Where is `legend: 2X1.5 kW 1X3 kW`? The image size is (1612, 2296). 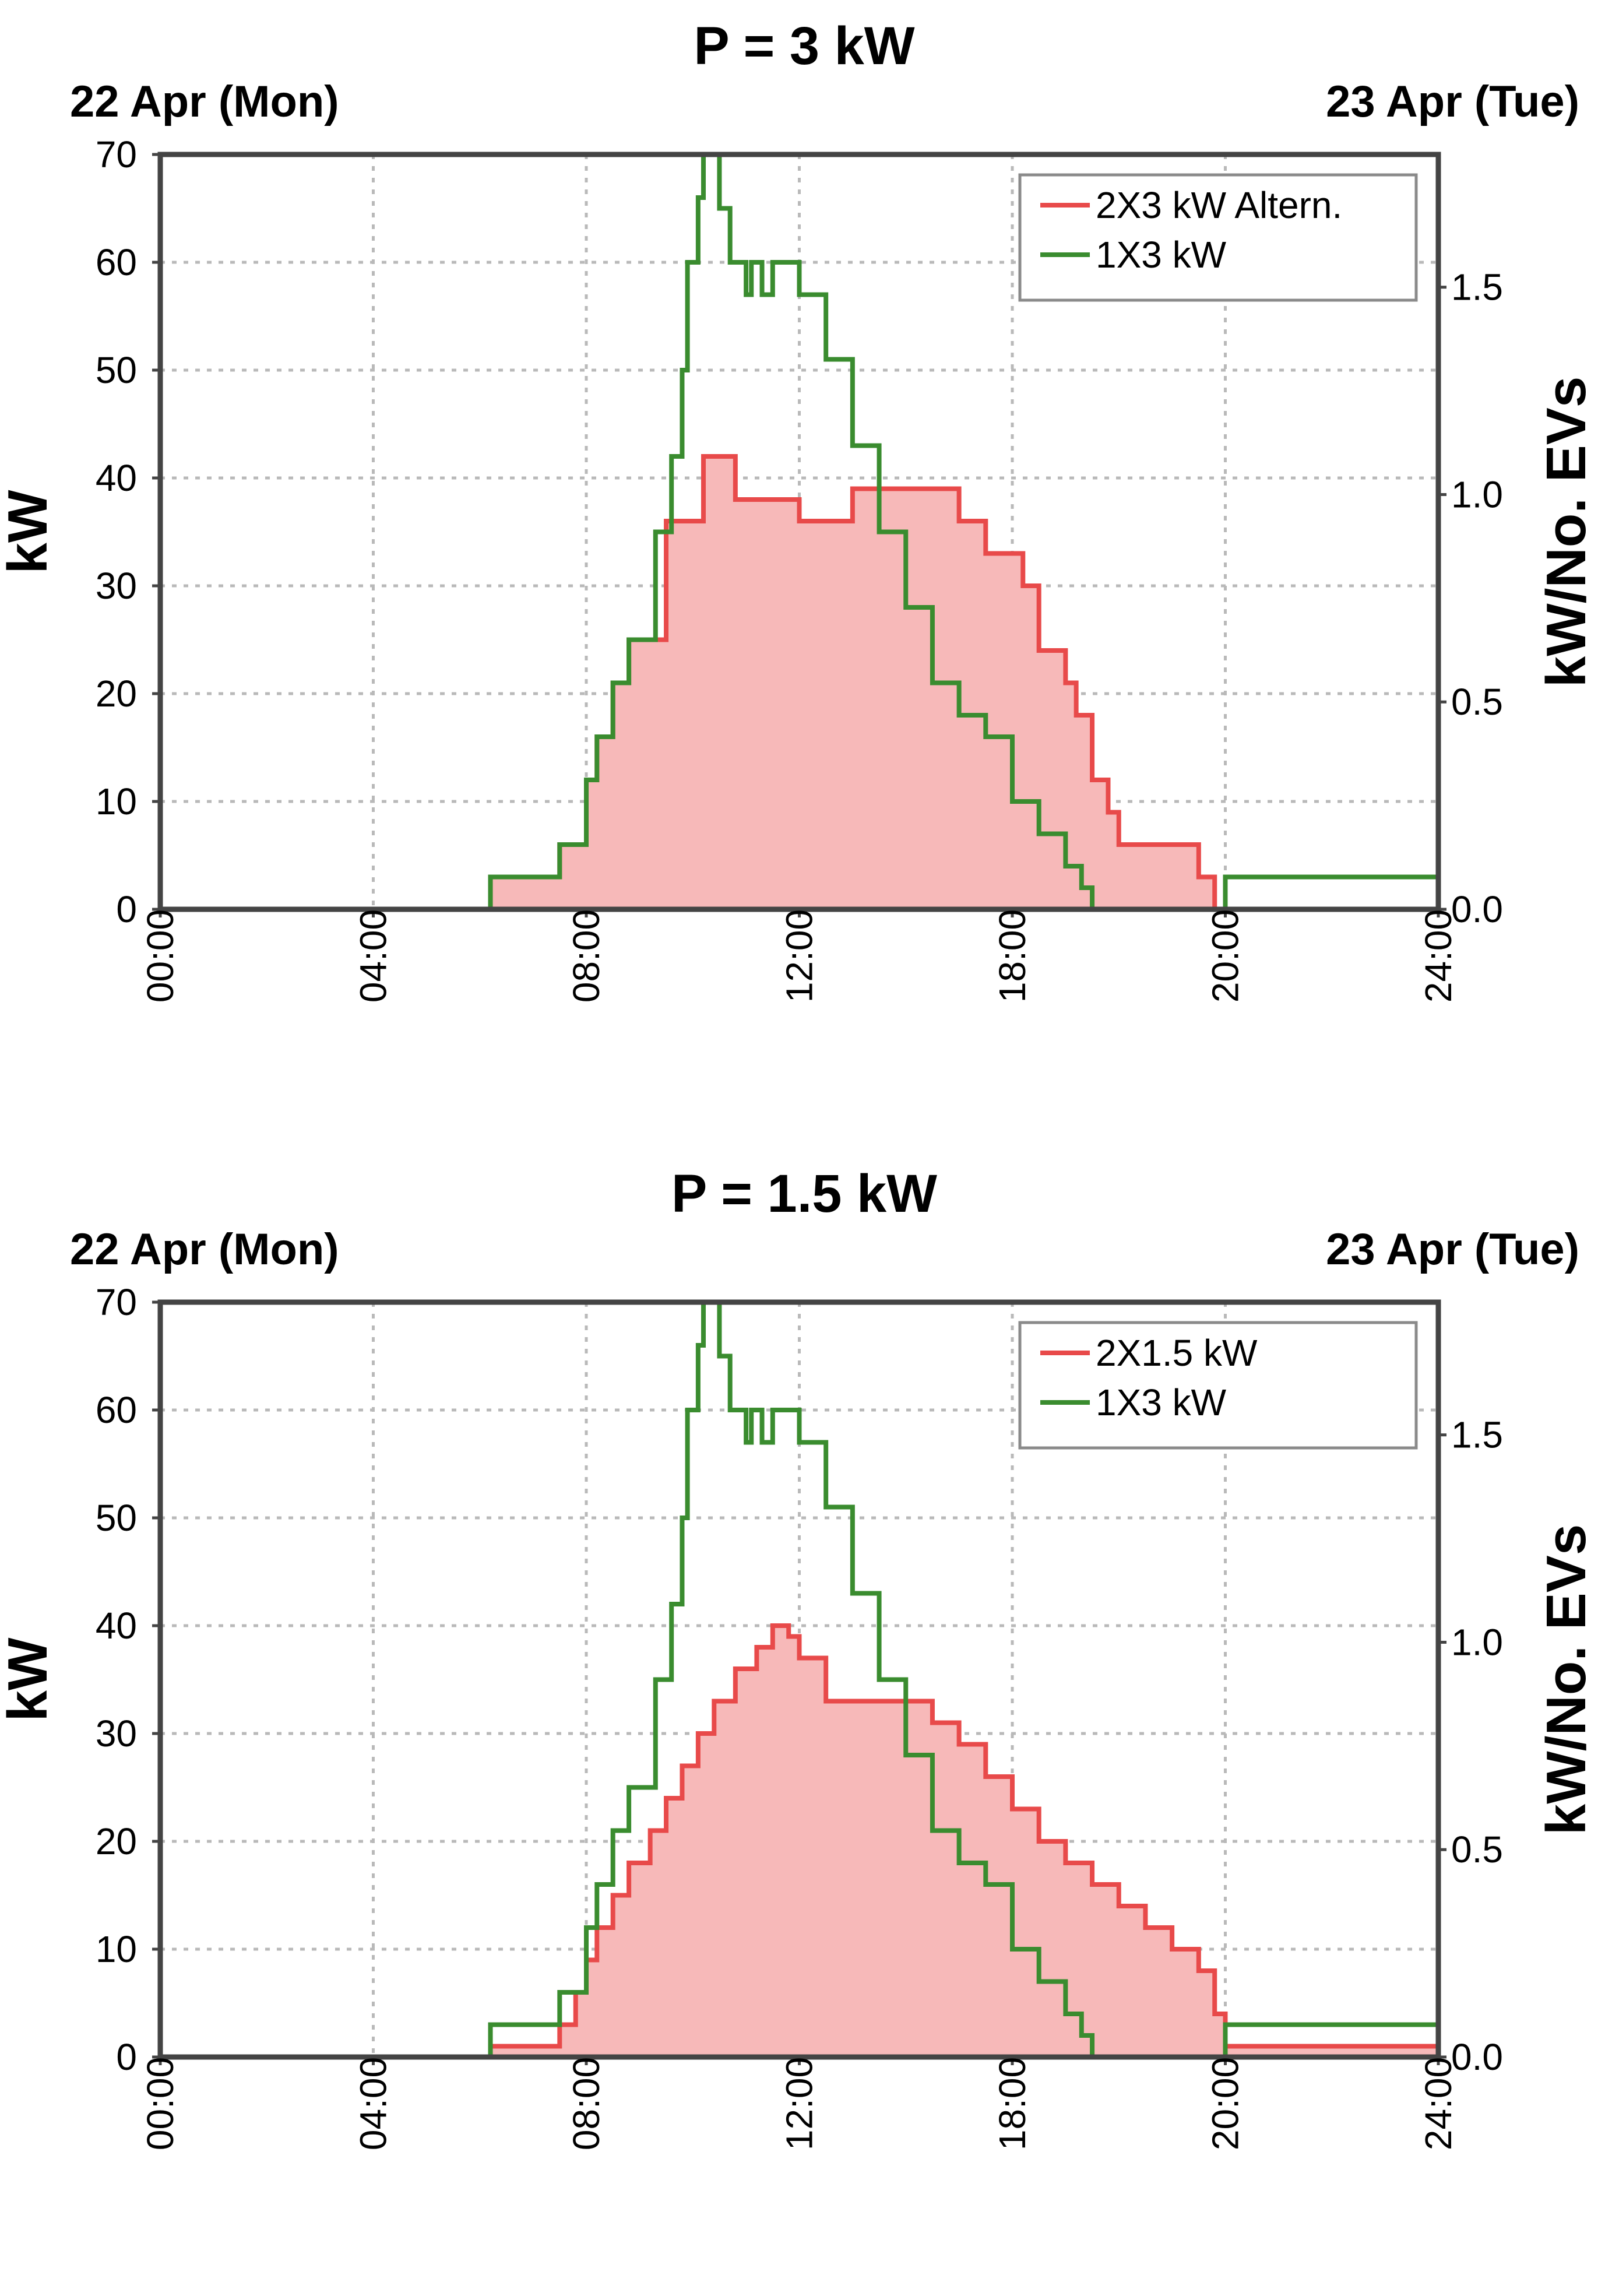 legend: 2X1.5 kW 1X3 kW is located at coordinates (1218, 1385).